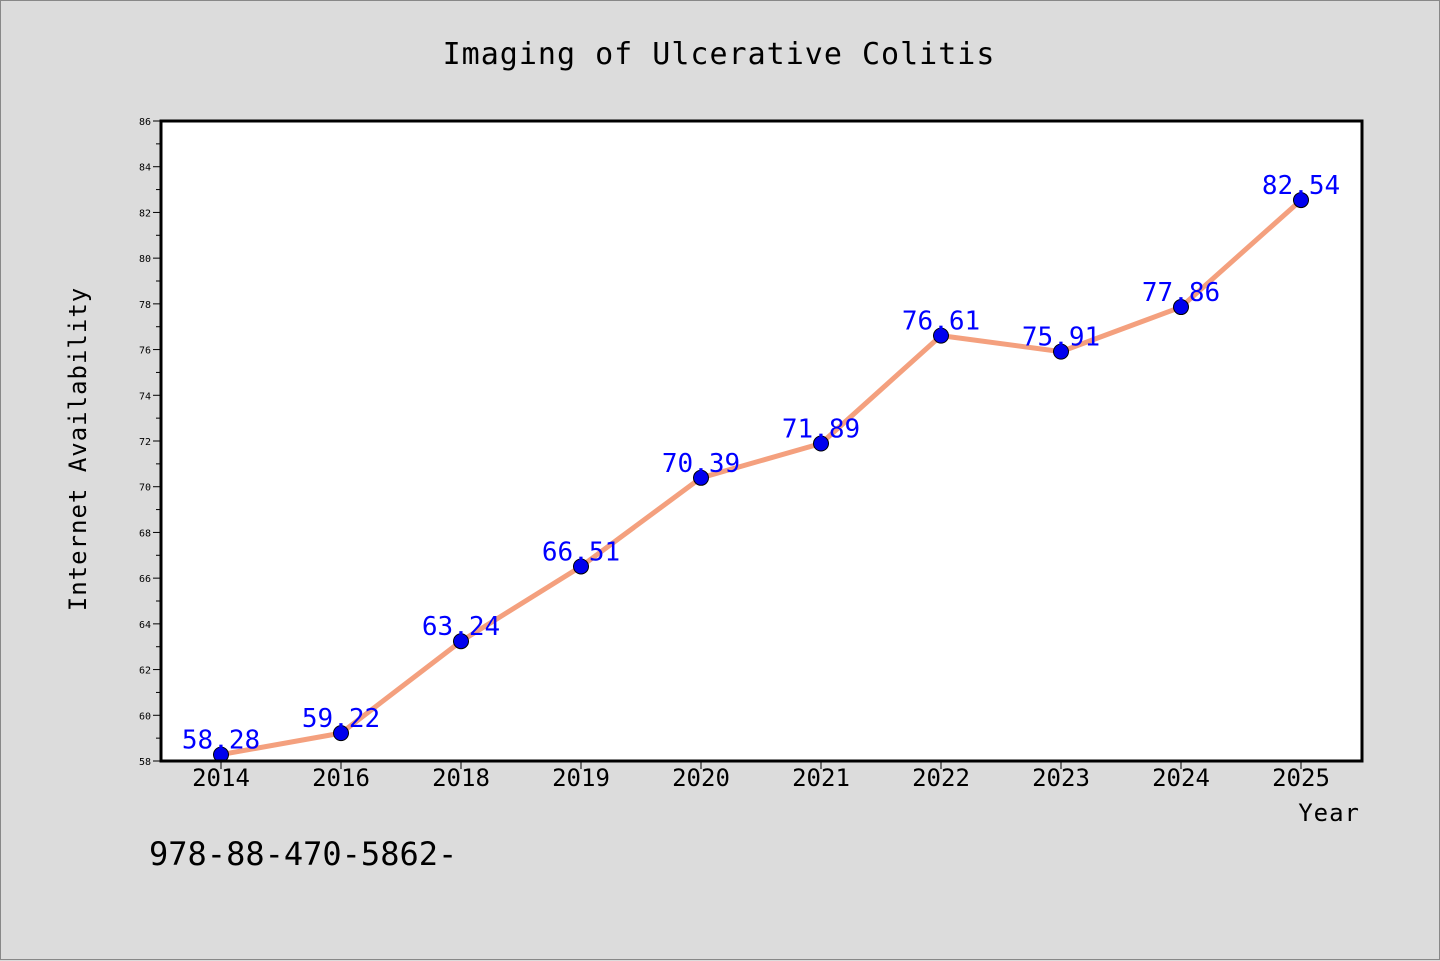 The image size is (1440, 961). I want to click on x-tick-label: 2020, so click(701, 778).